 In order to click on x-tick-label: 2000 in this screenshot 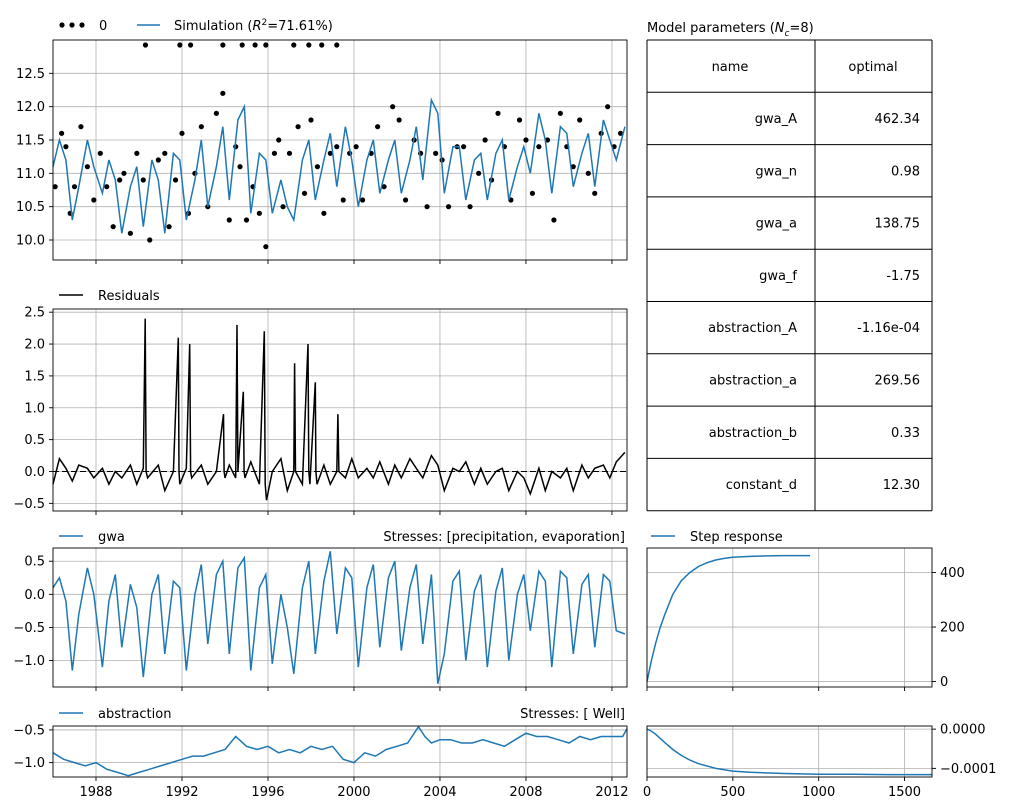, I will do `click(353, 792)`.